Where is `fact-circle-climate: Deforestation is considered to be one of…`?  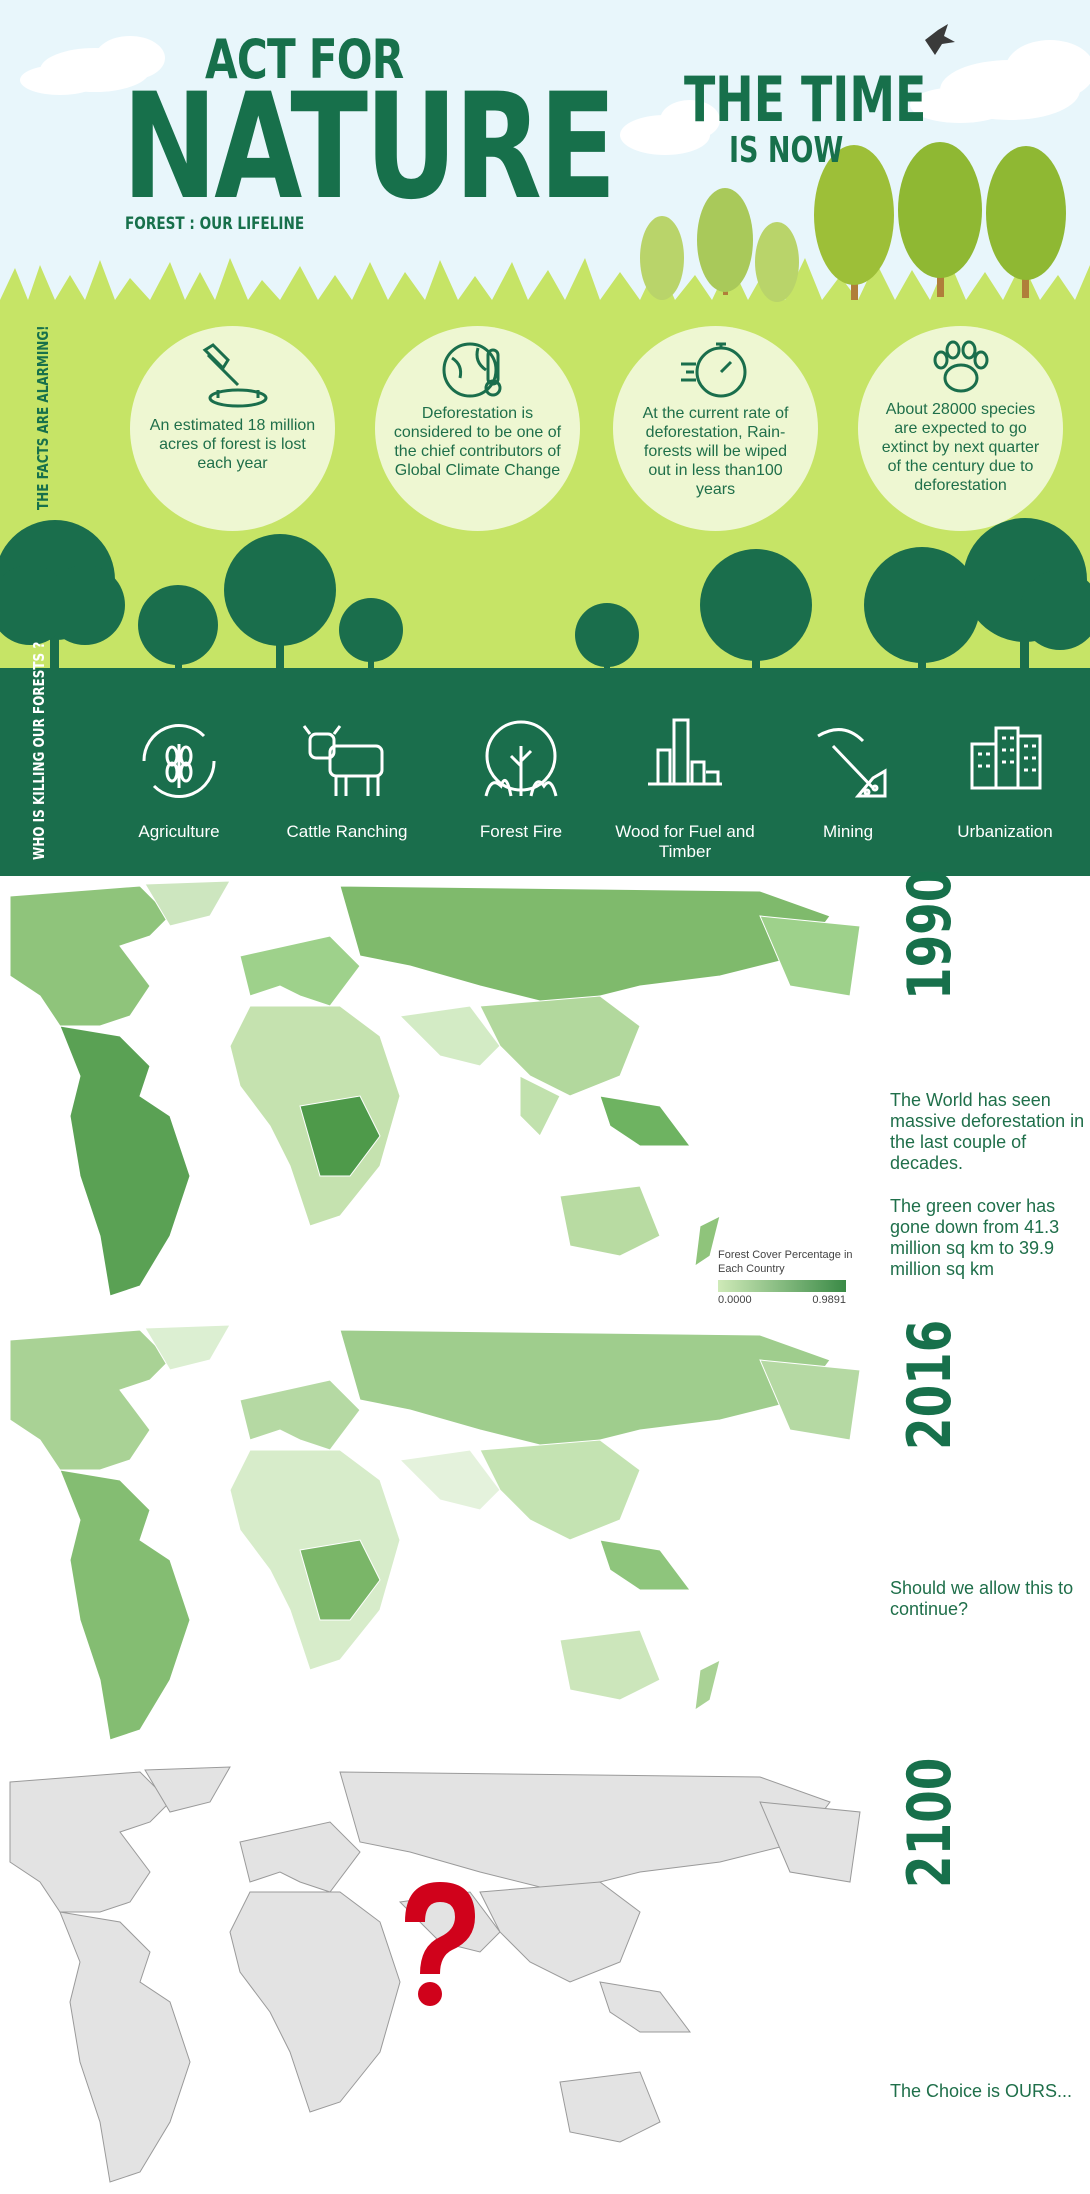
fact-circle-climate: Deforestation is considered to be one of… is located at coordinates (477, 428).